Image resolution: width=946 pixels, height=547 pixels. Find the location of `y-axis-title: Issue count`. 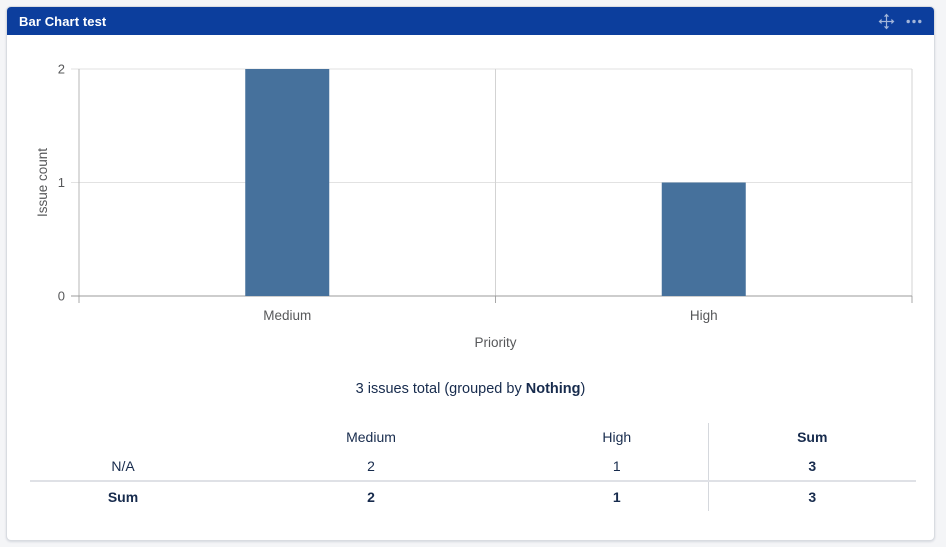

y-axis-title: Issue count is located at coordinates (42, 182).